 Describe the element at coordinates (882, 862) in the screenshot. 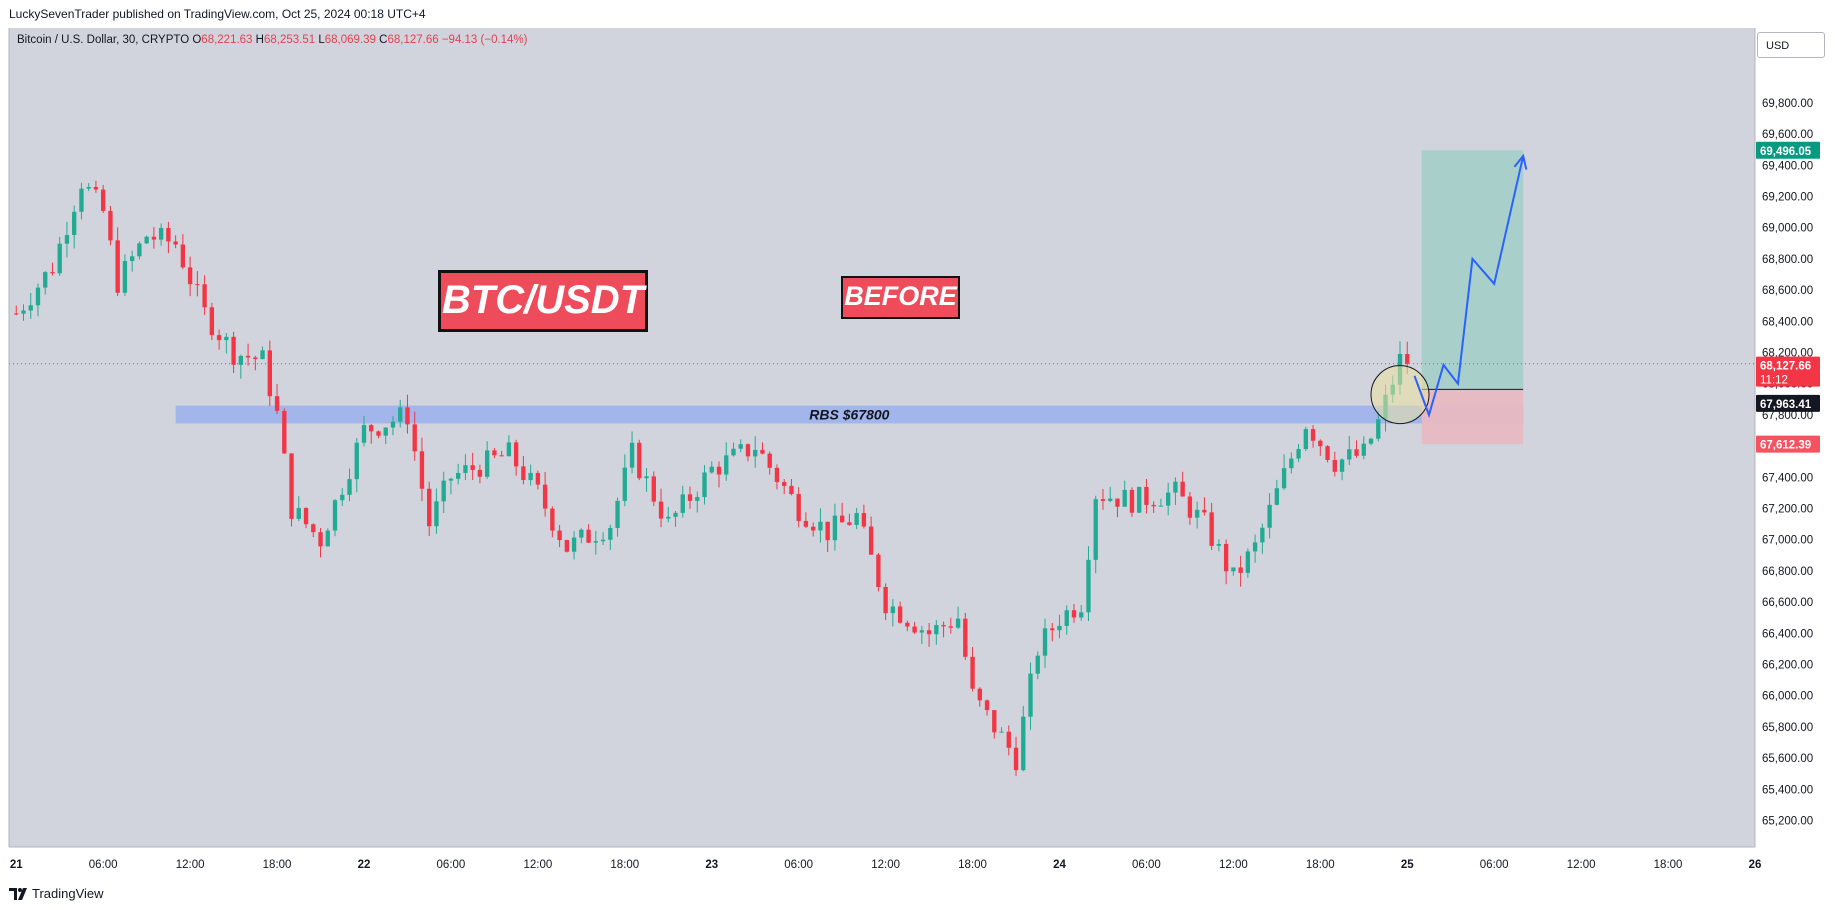

I see `time-axis` at that location.